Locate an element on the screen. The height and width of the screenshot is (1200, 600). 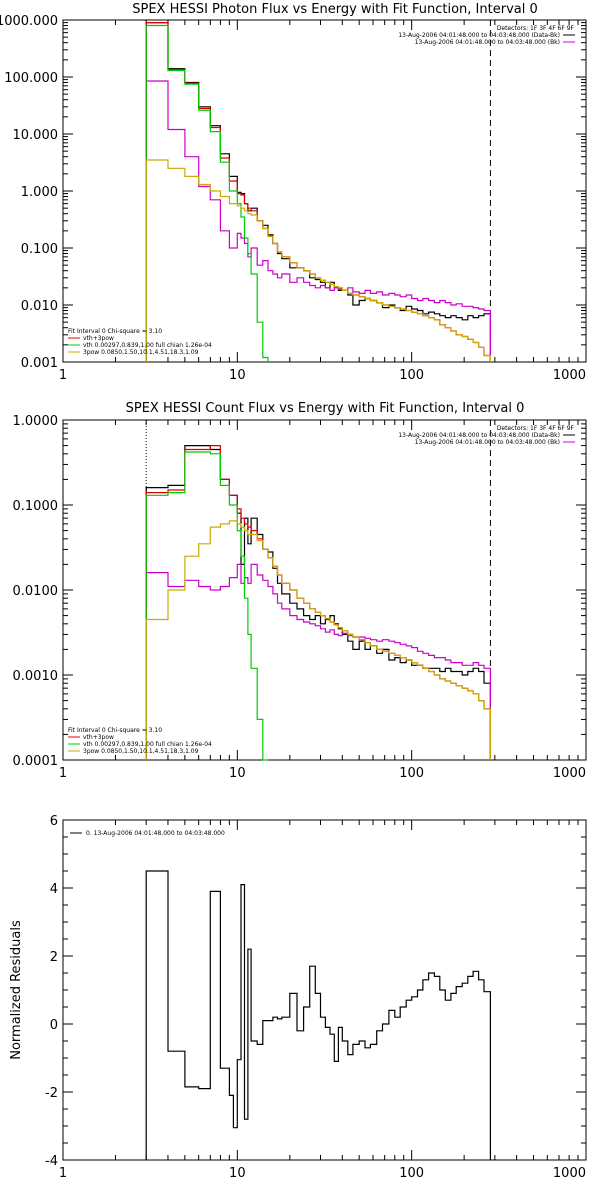
residuals-y-axis-label: Normalized Residuals is located at coordinates (16, 990).